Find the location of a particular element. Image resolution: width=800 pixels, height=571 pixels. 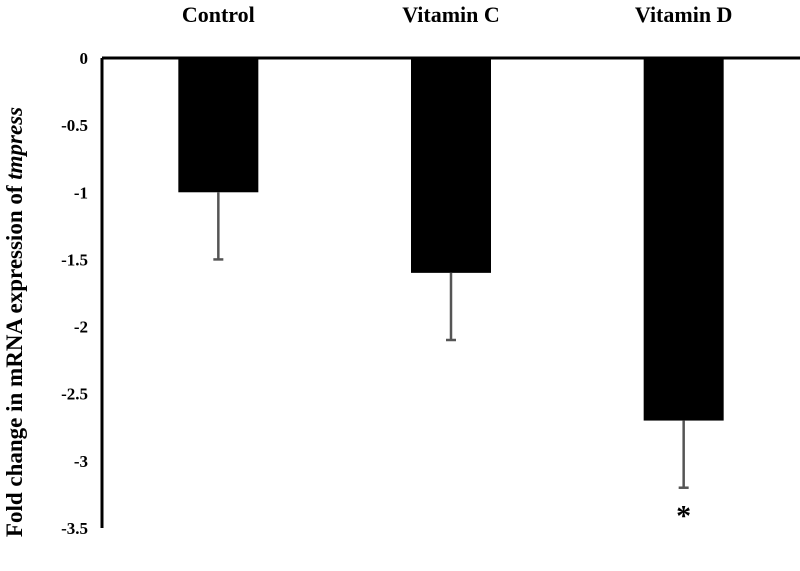

y-tick-labels: 0 -0.5 -1 -1.5 -2 -2.5 -3 -3.5 is located at coordinates (74, 293).